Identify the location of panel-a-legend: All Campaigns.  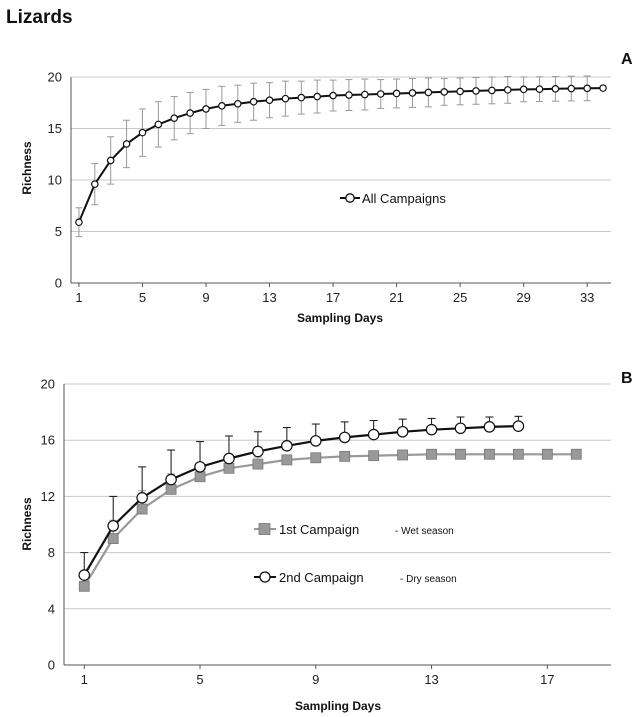
(393, 198).